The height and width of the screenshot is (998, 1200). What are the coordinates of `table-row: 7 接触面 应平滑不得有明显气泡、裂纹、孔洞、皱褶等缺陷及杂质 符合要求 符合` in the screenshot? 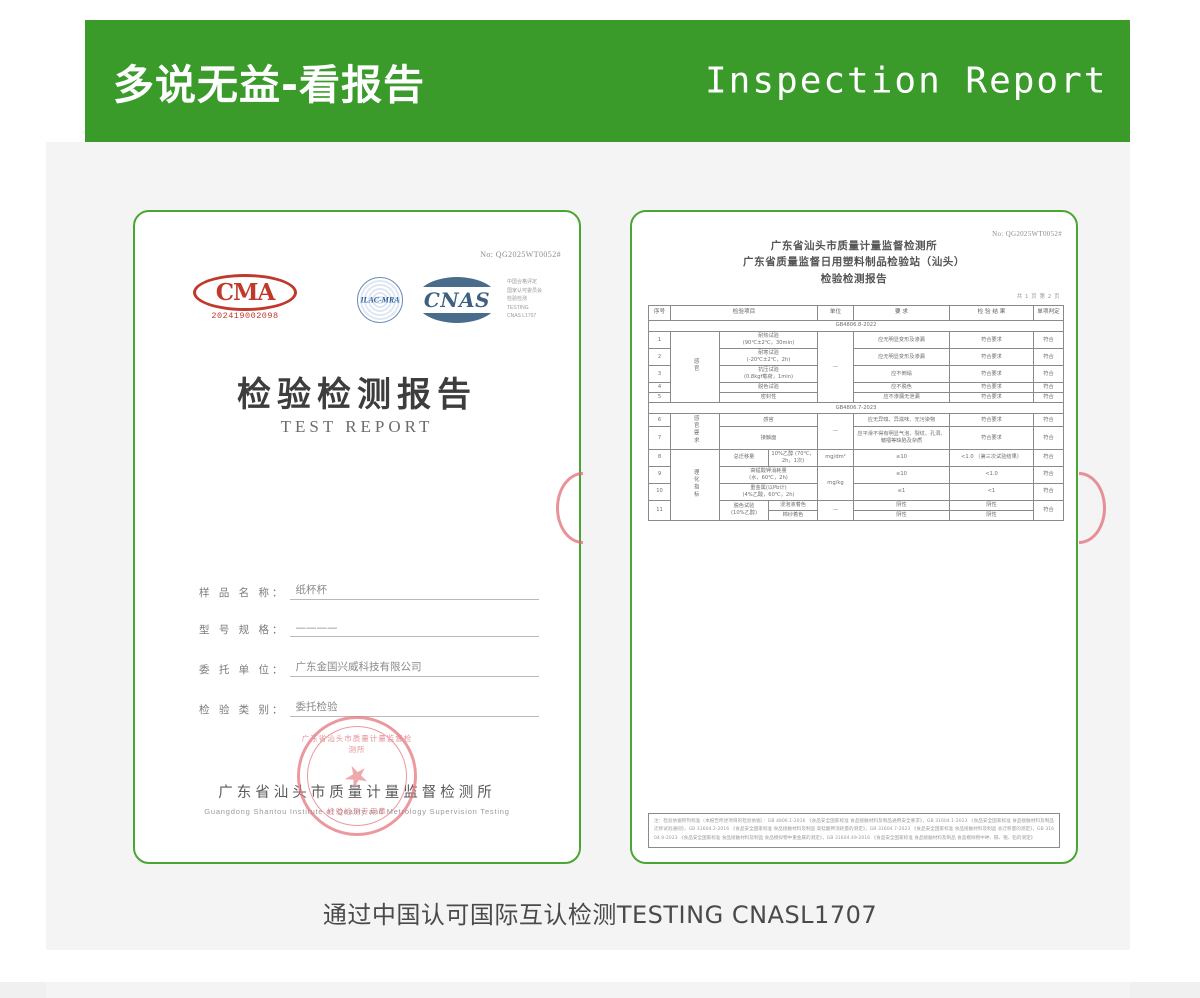 It's located at (856, 438).